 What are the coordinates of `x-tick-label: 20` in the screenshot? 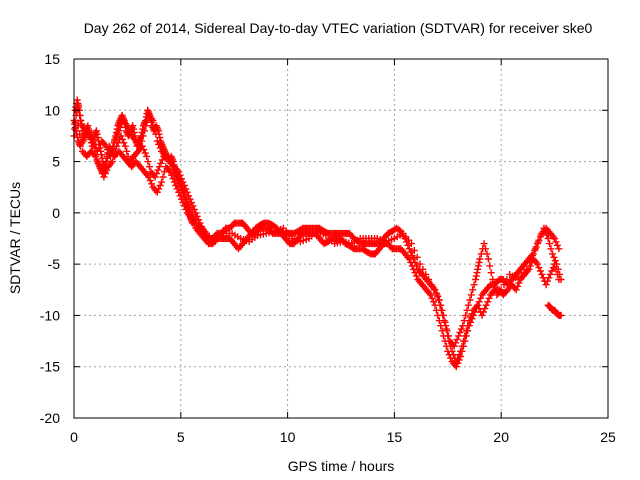 It's located at (501, 437).